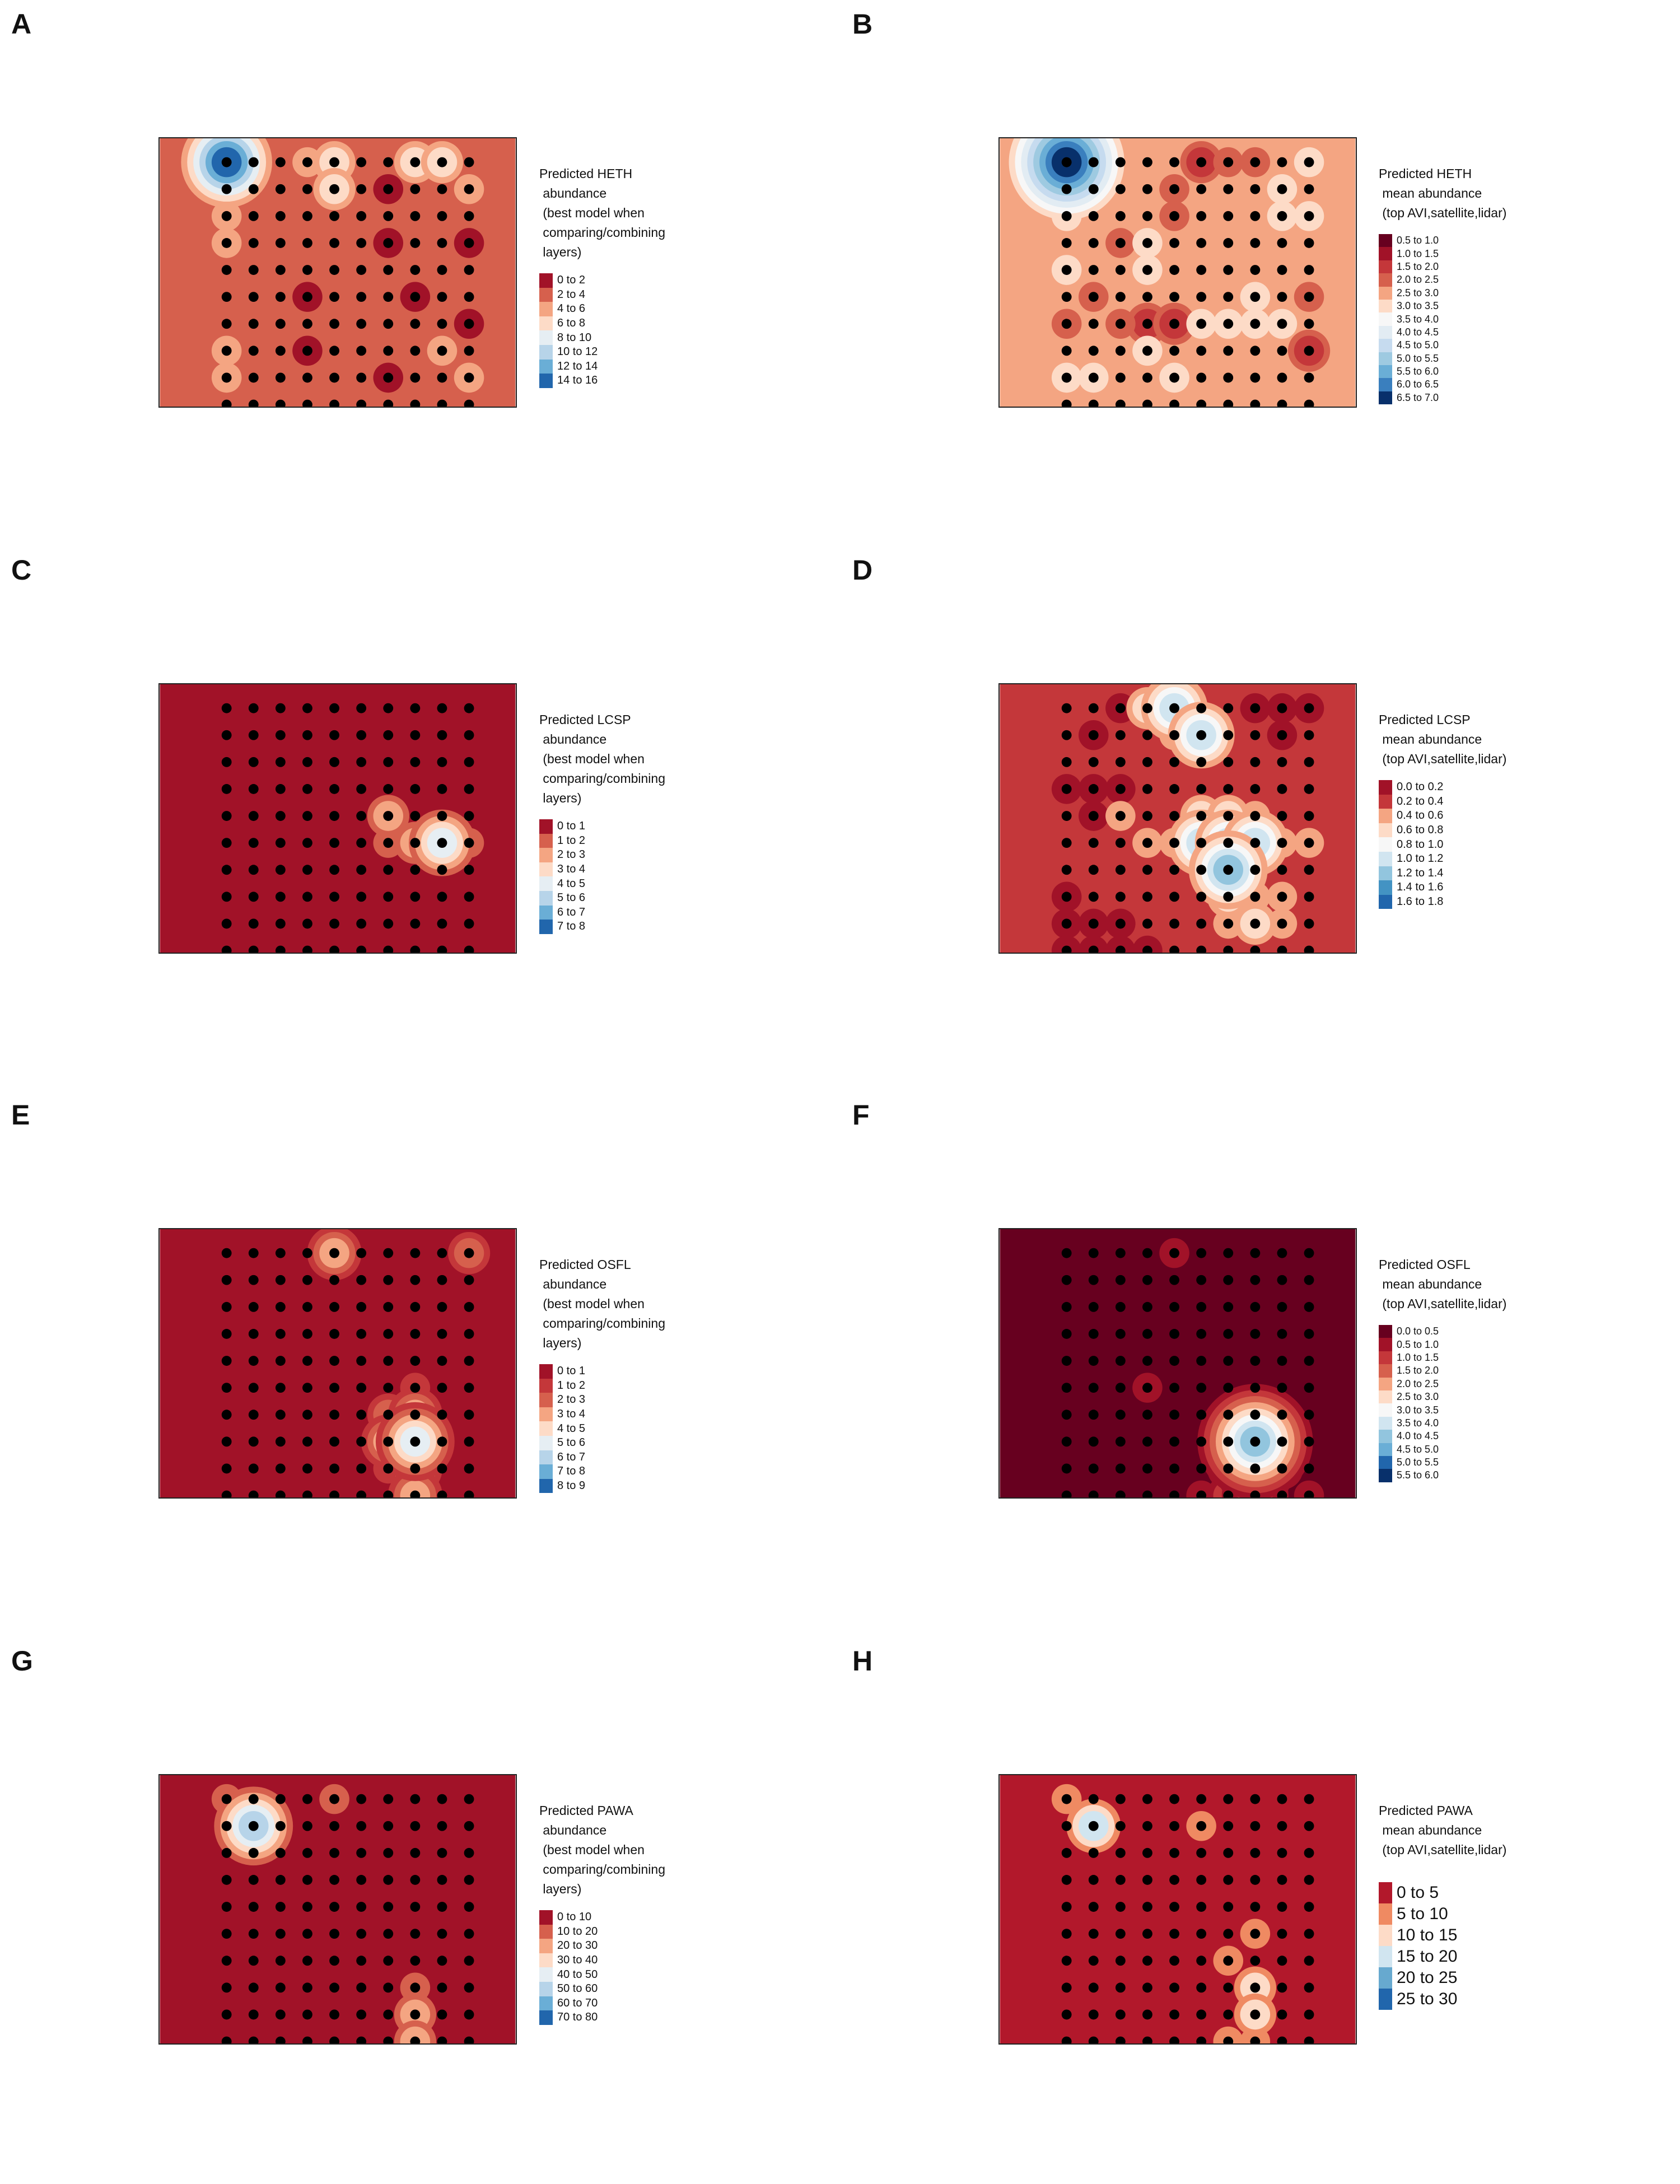 The image size is (1680, 2184). I want to click on legend-label: 8 to 10, so click(574, 338).